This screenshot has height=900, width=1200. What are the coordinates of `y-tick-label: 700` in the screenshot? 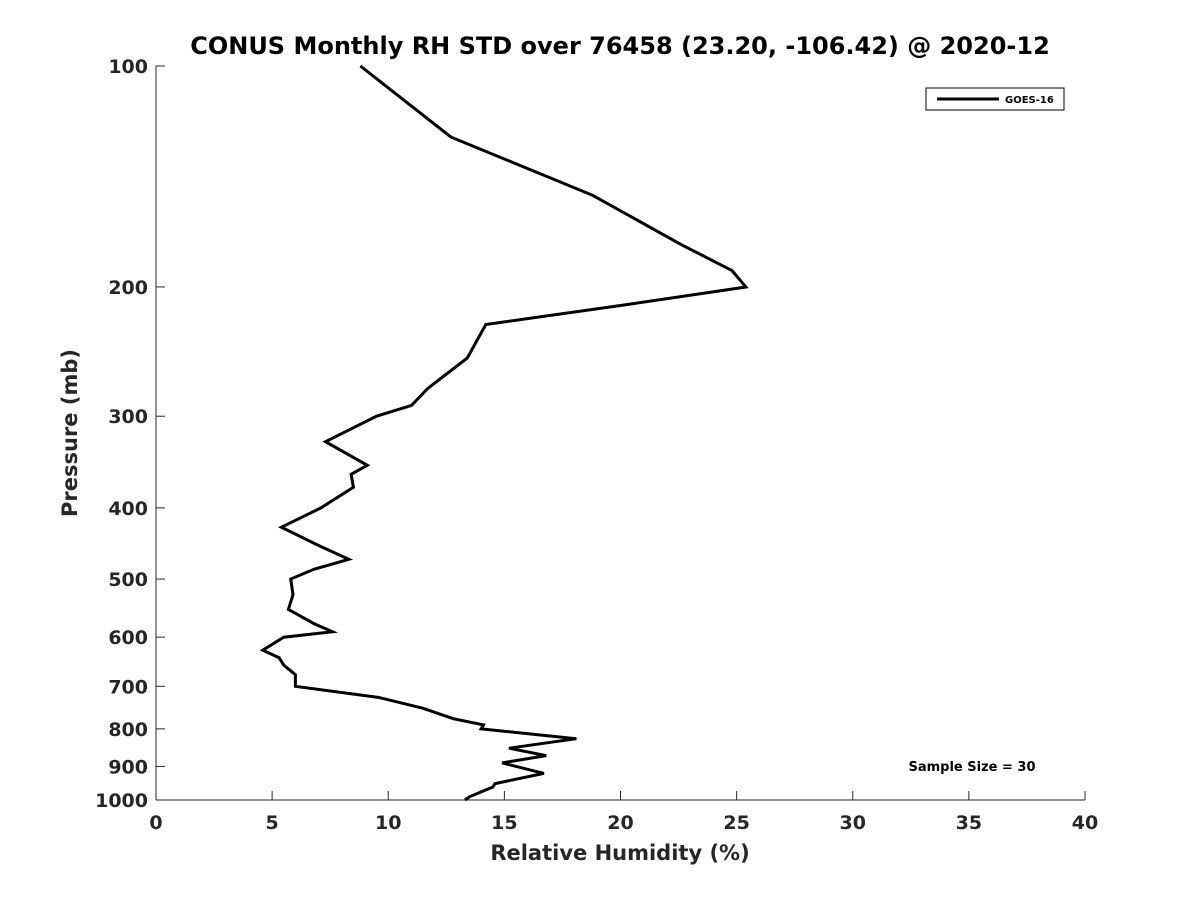 It's located at (128, 687).